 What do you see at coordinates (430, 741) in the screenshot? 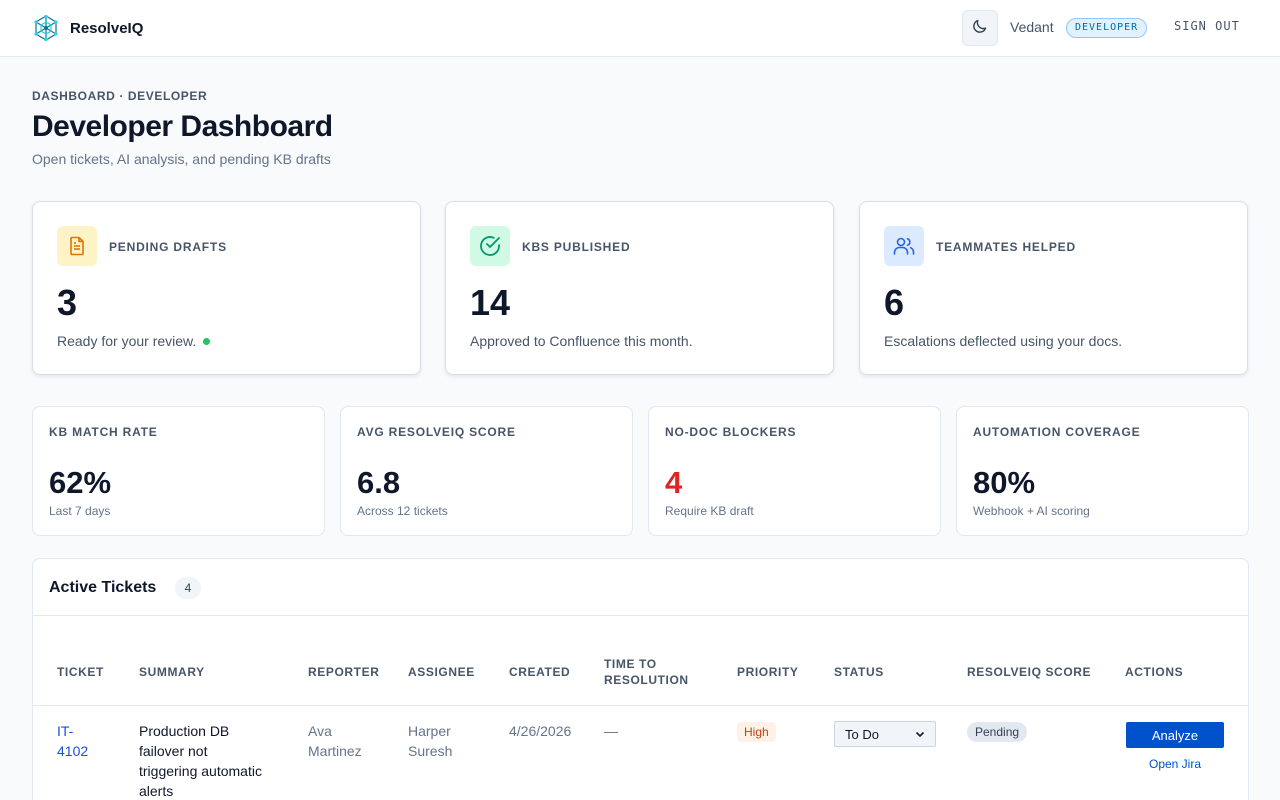
I see `ticket-assignee: Harper Suresh` at bounding box center [430, 741].